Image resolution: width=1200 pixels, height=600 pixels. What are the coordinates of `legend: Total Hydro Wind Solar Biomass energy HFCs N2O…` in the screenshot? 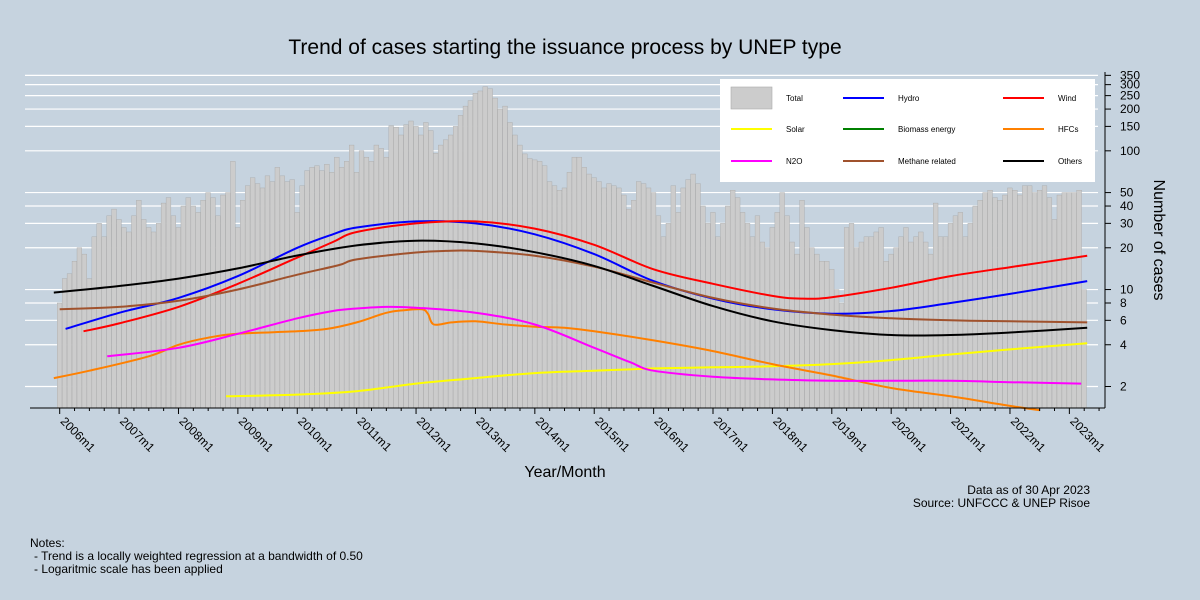 It's located at (907, 130).